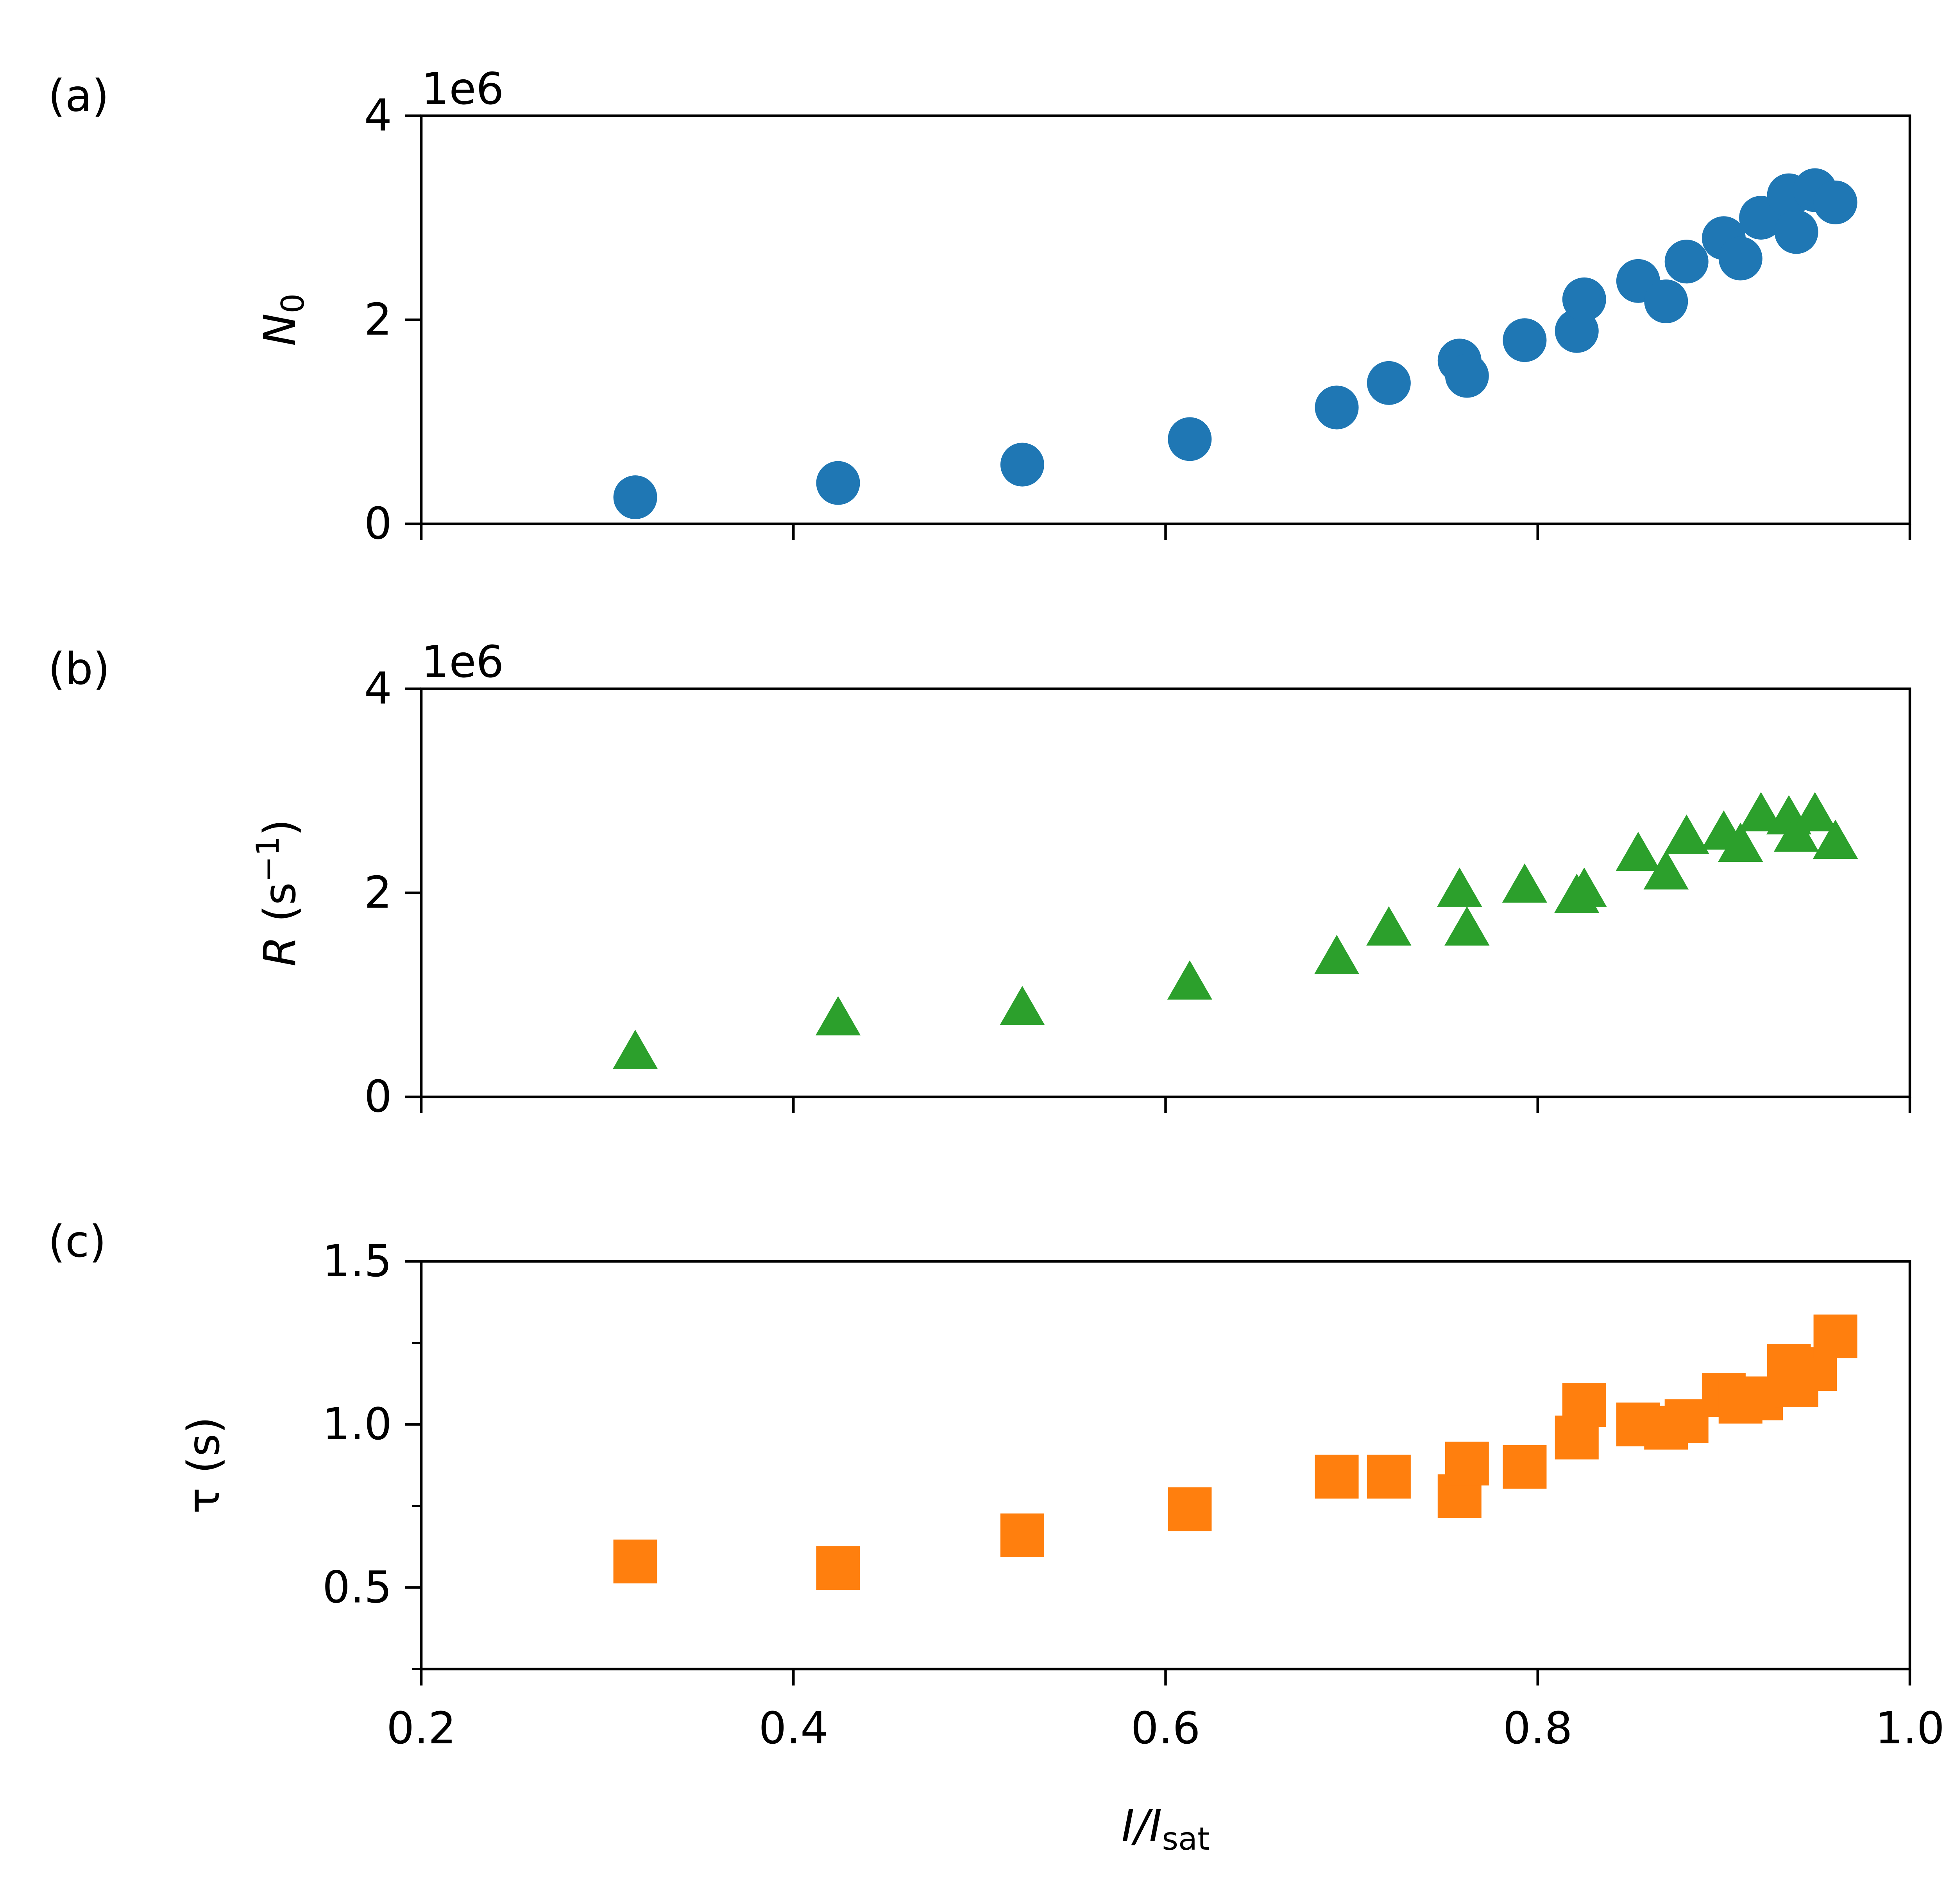 The height and width of the screenshot is (1904, 1954). I want to click on x-tick-label: 0.4, so click(793, 1728).